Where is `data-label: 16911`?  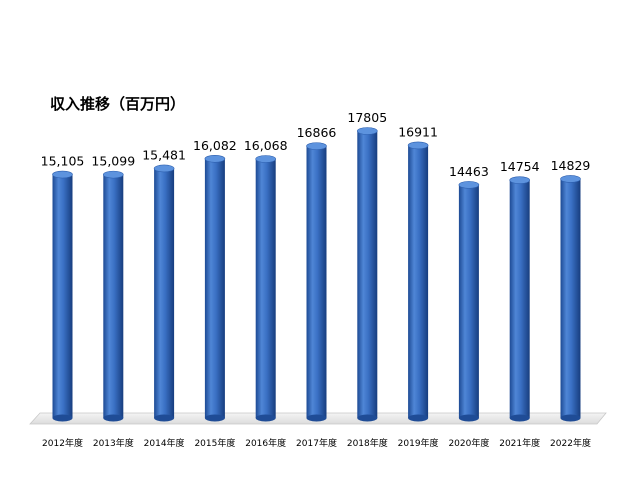
data-label: 16911 is located at coordinates (418, 131).